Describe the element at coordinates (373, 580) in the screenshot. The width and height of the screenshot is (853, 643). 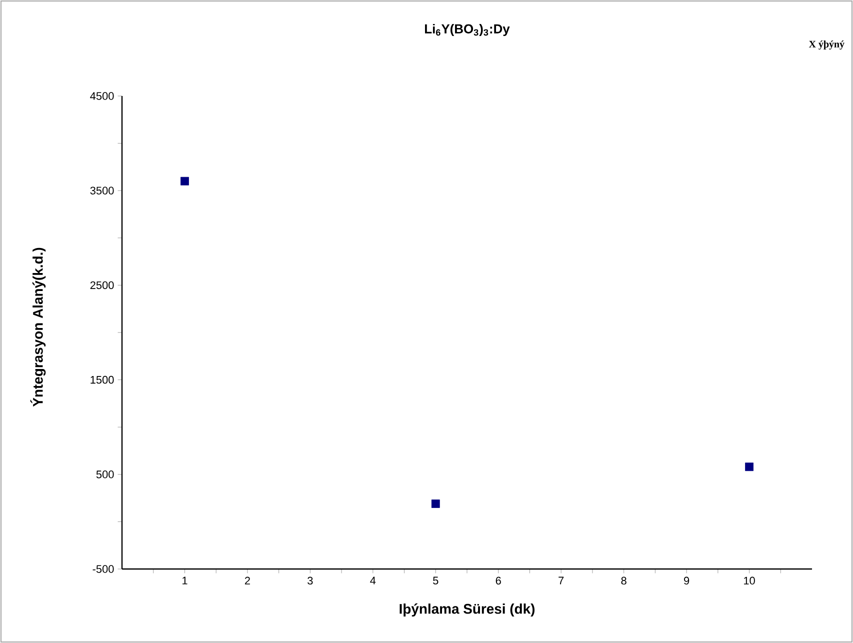
I see `x-tick-label: 4` at that location.